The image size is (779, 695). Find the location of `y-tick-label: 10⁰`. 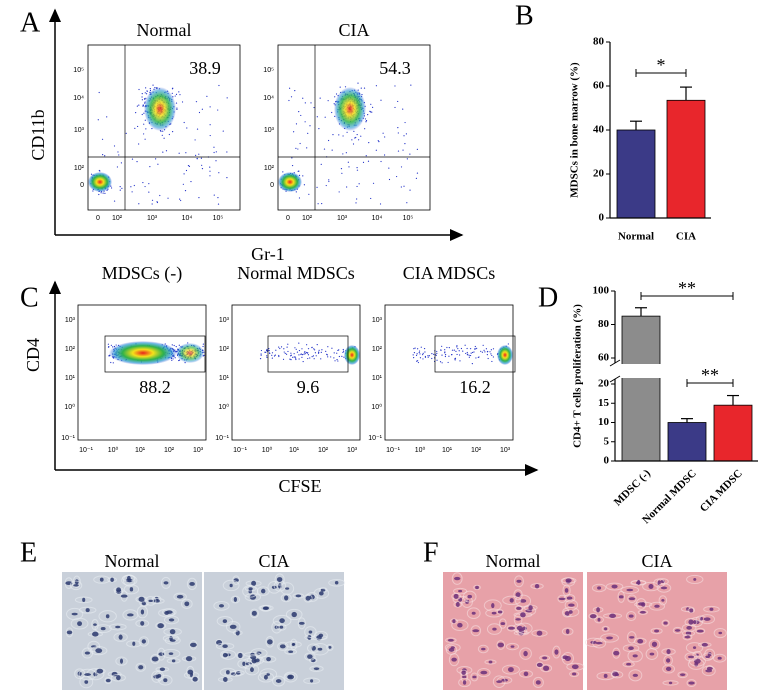

y-tick-label: 10⁰ is located at coordinates (223, 407).